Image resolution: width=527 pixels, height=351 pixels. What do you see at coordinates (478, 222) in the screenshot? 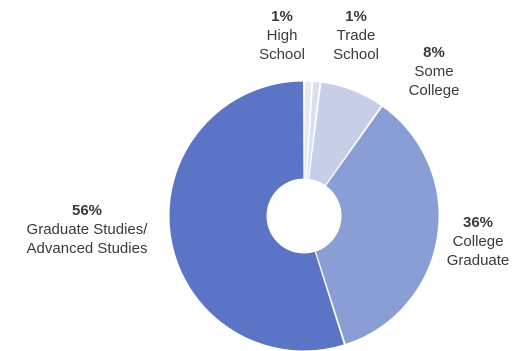
I see `slice-percent-college-graduate: 36%` at bounding box center [478, 222].